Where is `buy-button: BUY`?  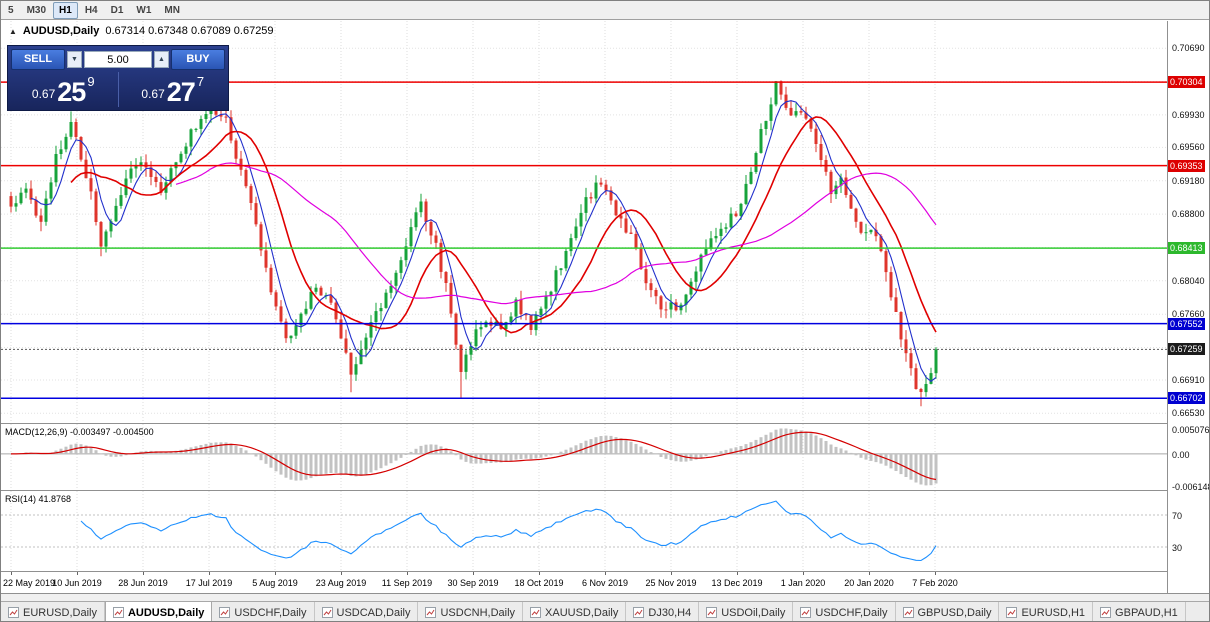 buy-button: BUY is located at coordinates (198, 59).